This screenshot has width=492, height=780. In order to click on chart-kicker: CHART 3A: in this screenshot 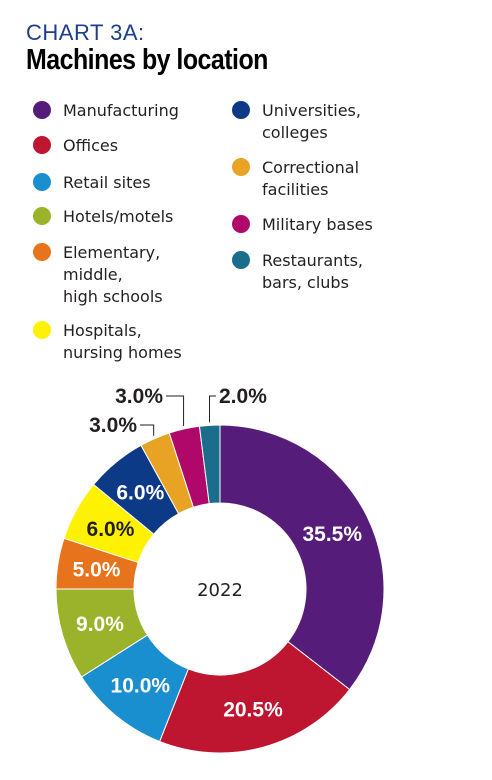, I will do `click(85, 32)`.